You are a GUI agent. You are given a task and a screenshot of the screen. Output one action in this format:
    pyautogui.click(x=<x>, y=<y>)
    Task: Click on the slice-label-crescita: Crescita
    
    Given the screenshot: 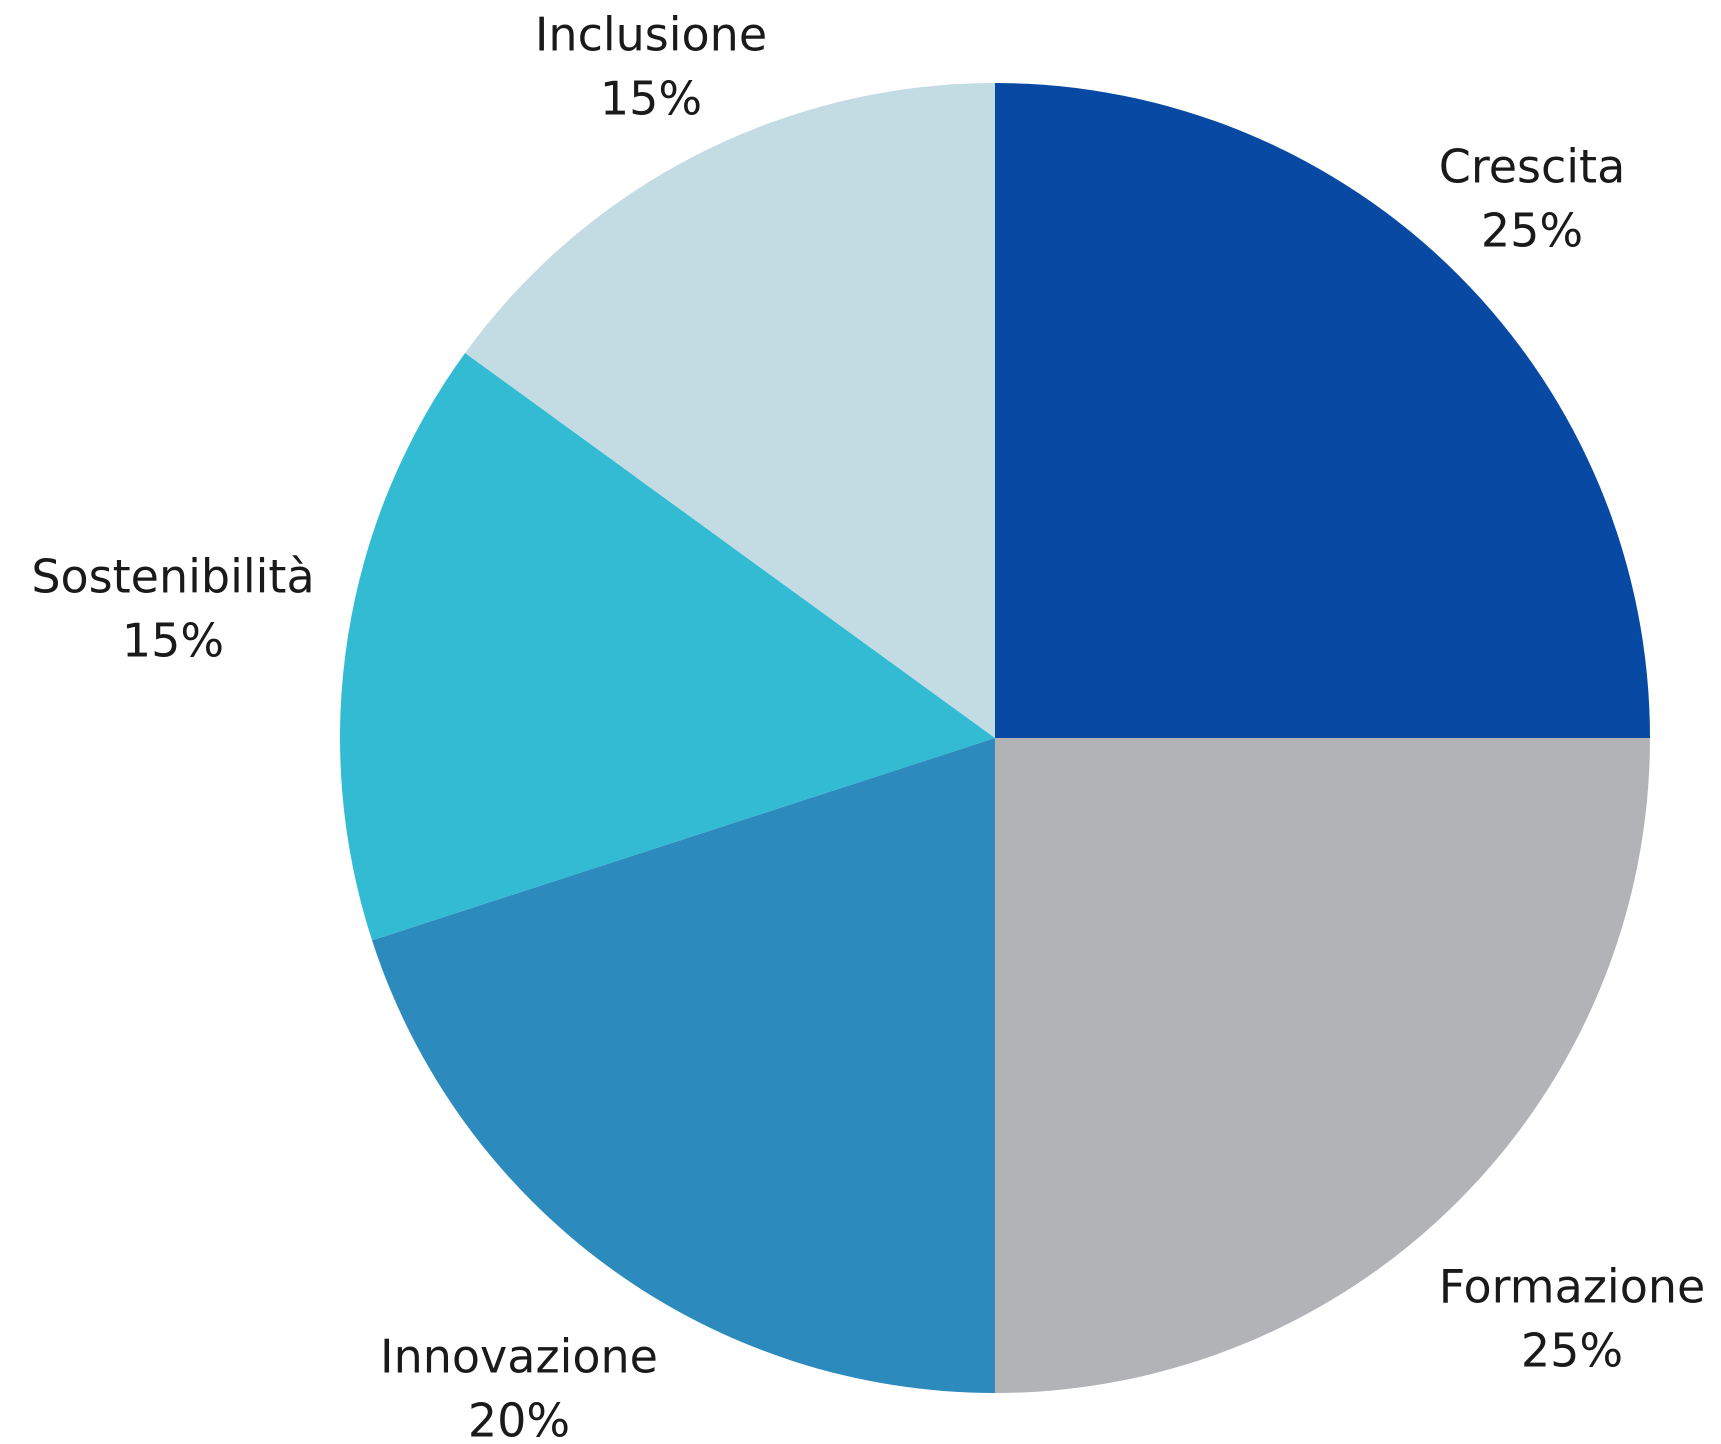 What is the action you would take?
    pyautogui.click(x=1532, y=167)
    